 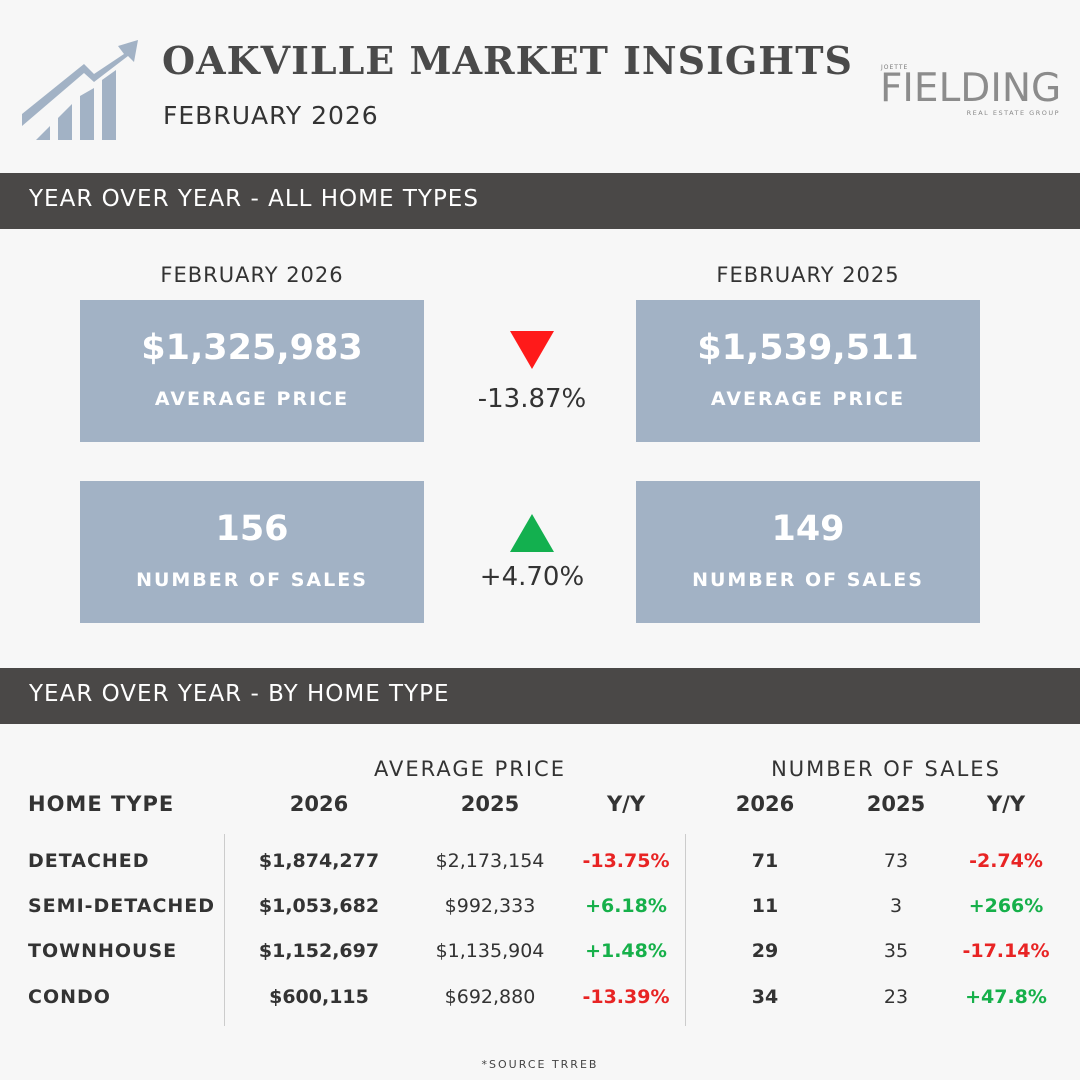 I want to click on stat-card-sales-previous: 149 NUMBER OF SALES, so click(x=808, y=552).